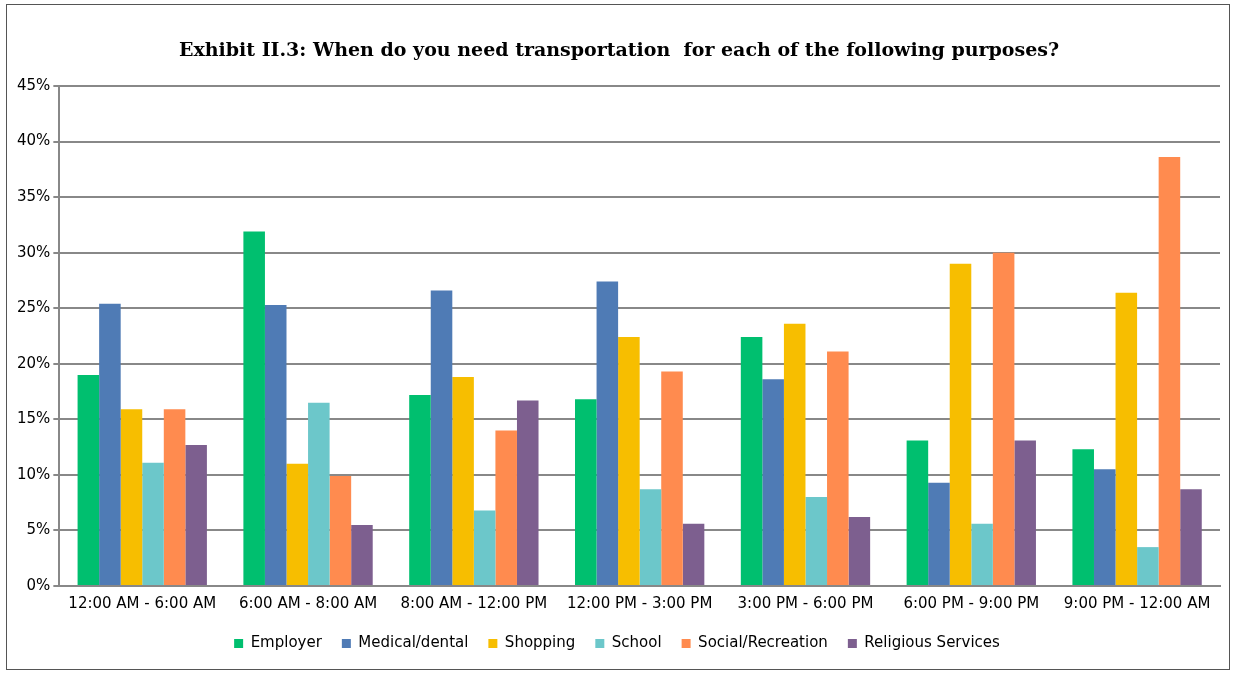 The height and width of the screenshot is (673, 1238). Describe the element at coordinates (34, 251) in the screenshot. I see `y-tick-label: 30%` at that location.